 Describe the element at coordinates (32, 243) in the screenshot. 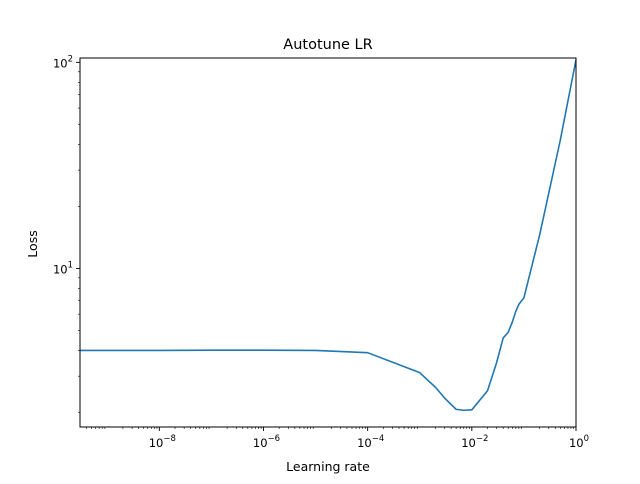

I see `y-axis-label: Loss` at that location.